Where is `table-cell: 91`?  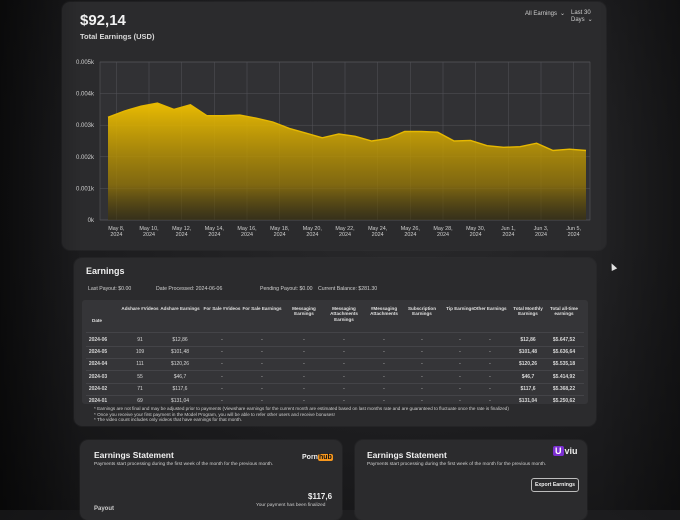
table-cell: 91 is located at coordinates (140, 340).